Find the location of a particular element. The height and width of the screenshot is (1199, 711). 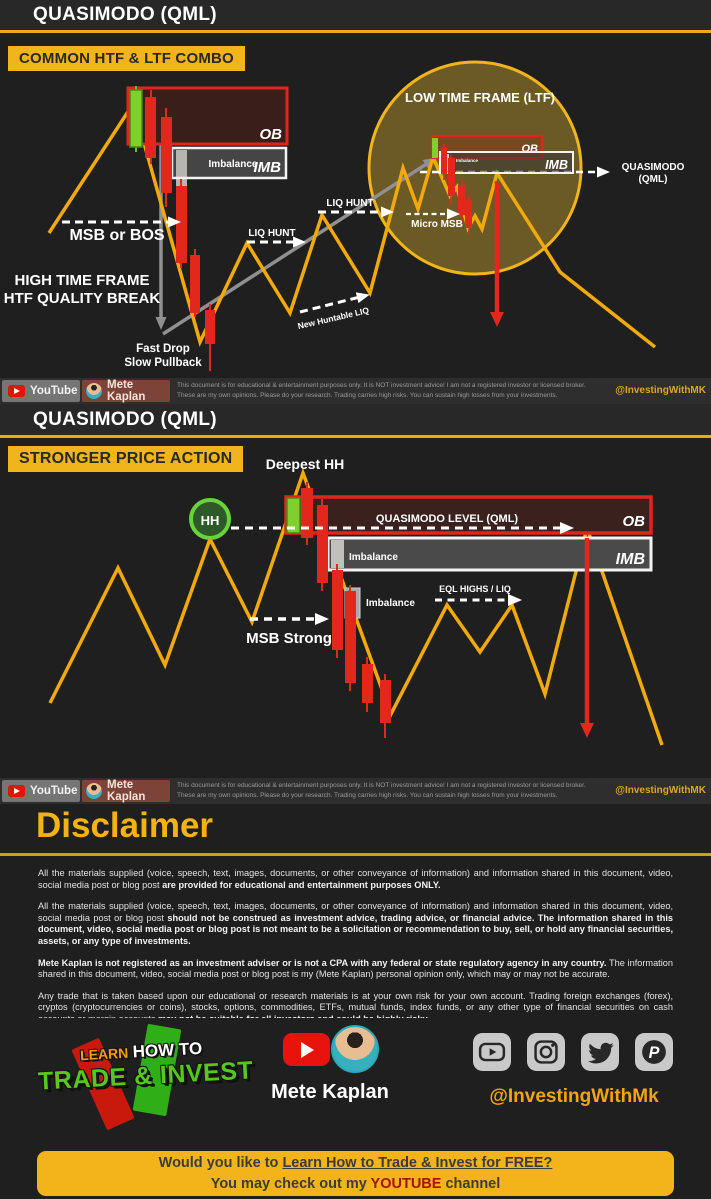

section2-header-bar: QUASIMODO (QML) is located at coordinates (355, 421).